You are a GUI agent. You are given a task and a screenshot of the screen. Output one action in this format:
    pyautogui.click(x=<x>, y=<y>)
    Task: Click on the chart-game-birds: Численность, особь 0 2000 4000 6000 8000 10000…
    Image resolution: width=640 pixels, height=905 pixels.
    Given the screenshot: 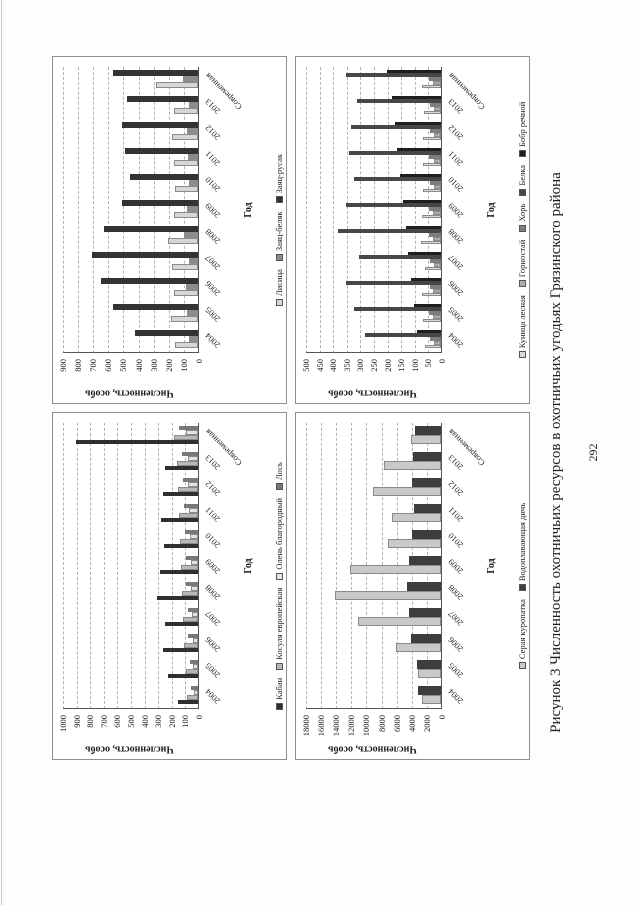 What is the action you would take?
    pyautogui.click(x=412, y=586)
    